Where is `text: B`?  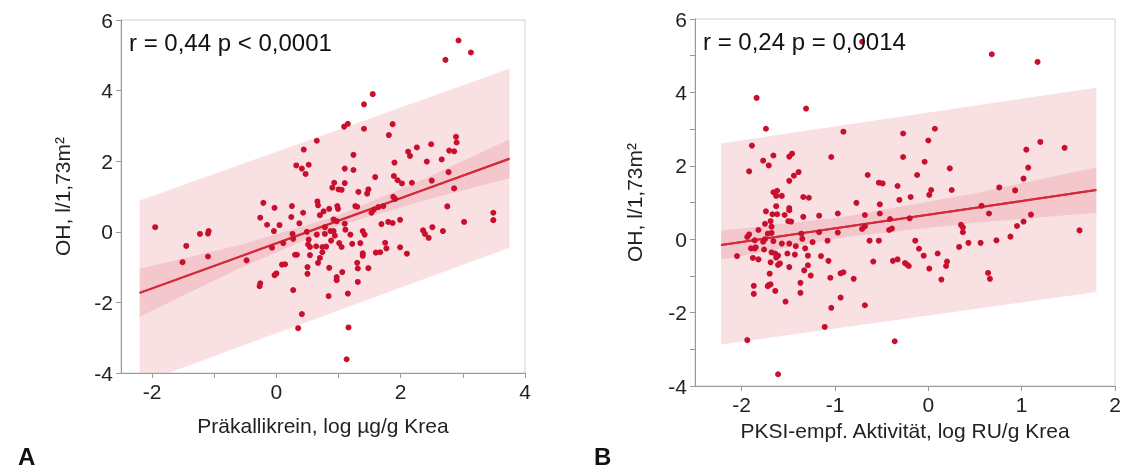
text: B is located at coordinates (603, 456).